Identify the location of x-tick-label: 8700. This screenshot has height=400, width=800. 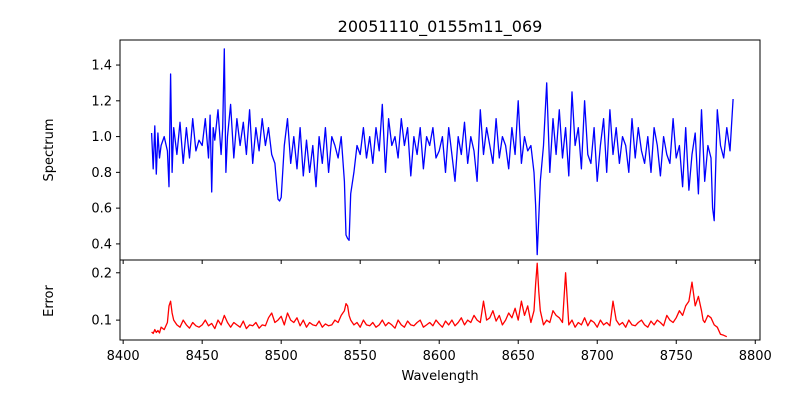
(597, 356).